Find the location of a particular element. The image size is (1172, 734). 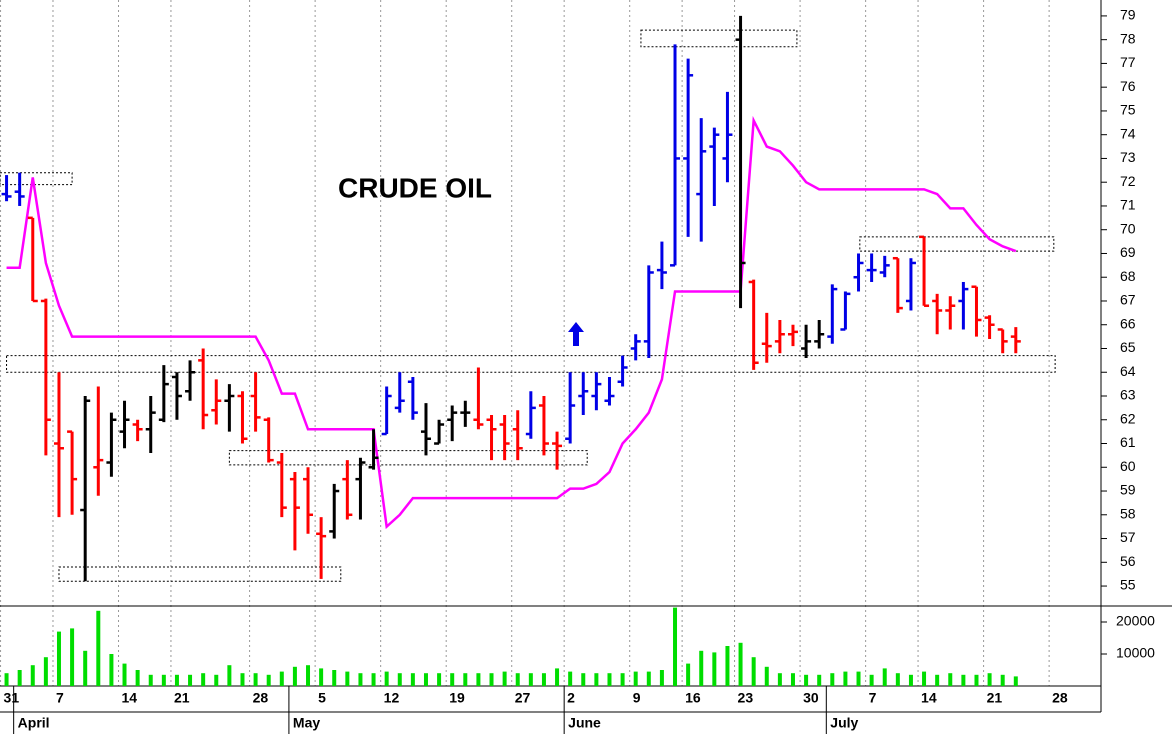

y-tick-label: 72 is located at coordinates (1128, 181).